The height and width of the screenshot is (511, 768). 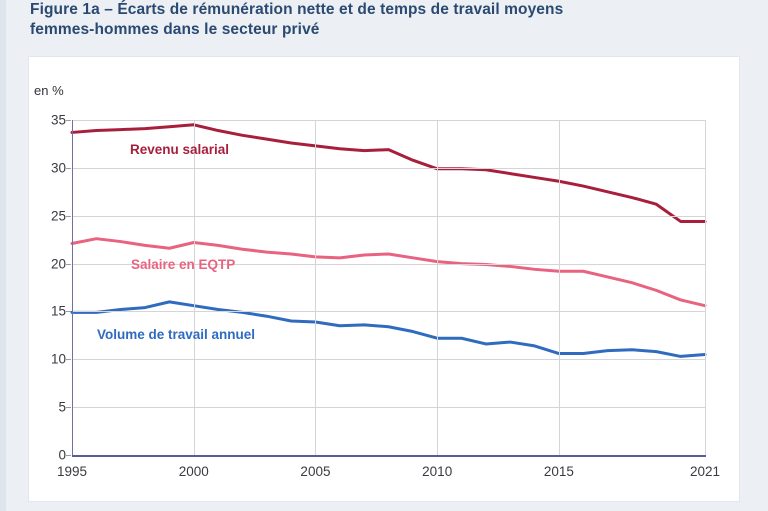 What do you see at coordinates (58, 168) in the screenshot?
I see `y-axis-tick-label: 30` at bounding box center [58, 168].